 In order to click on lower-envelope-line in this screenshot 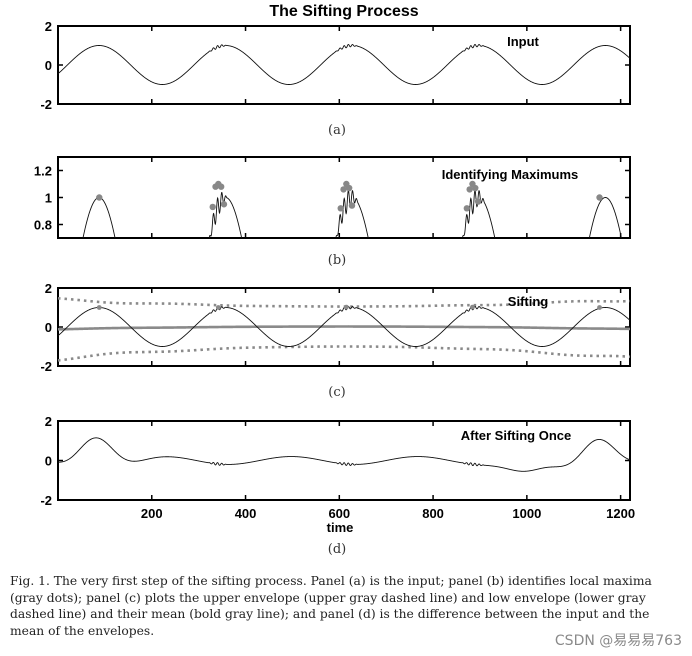, I will do `click(344, 353)`.